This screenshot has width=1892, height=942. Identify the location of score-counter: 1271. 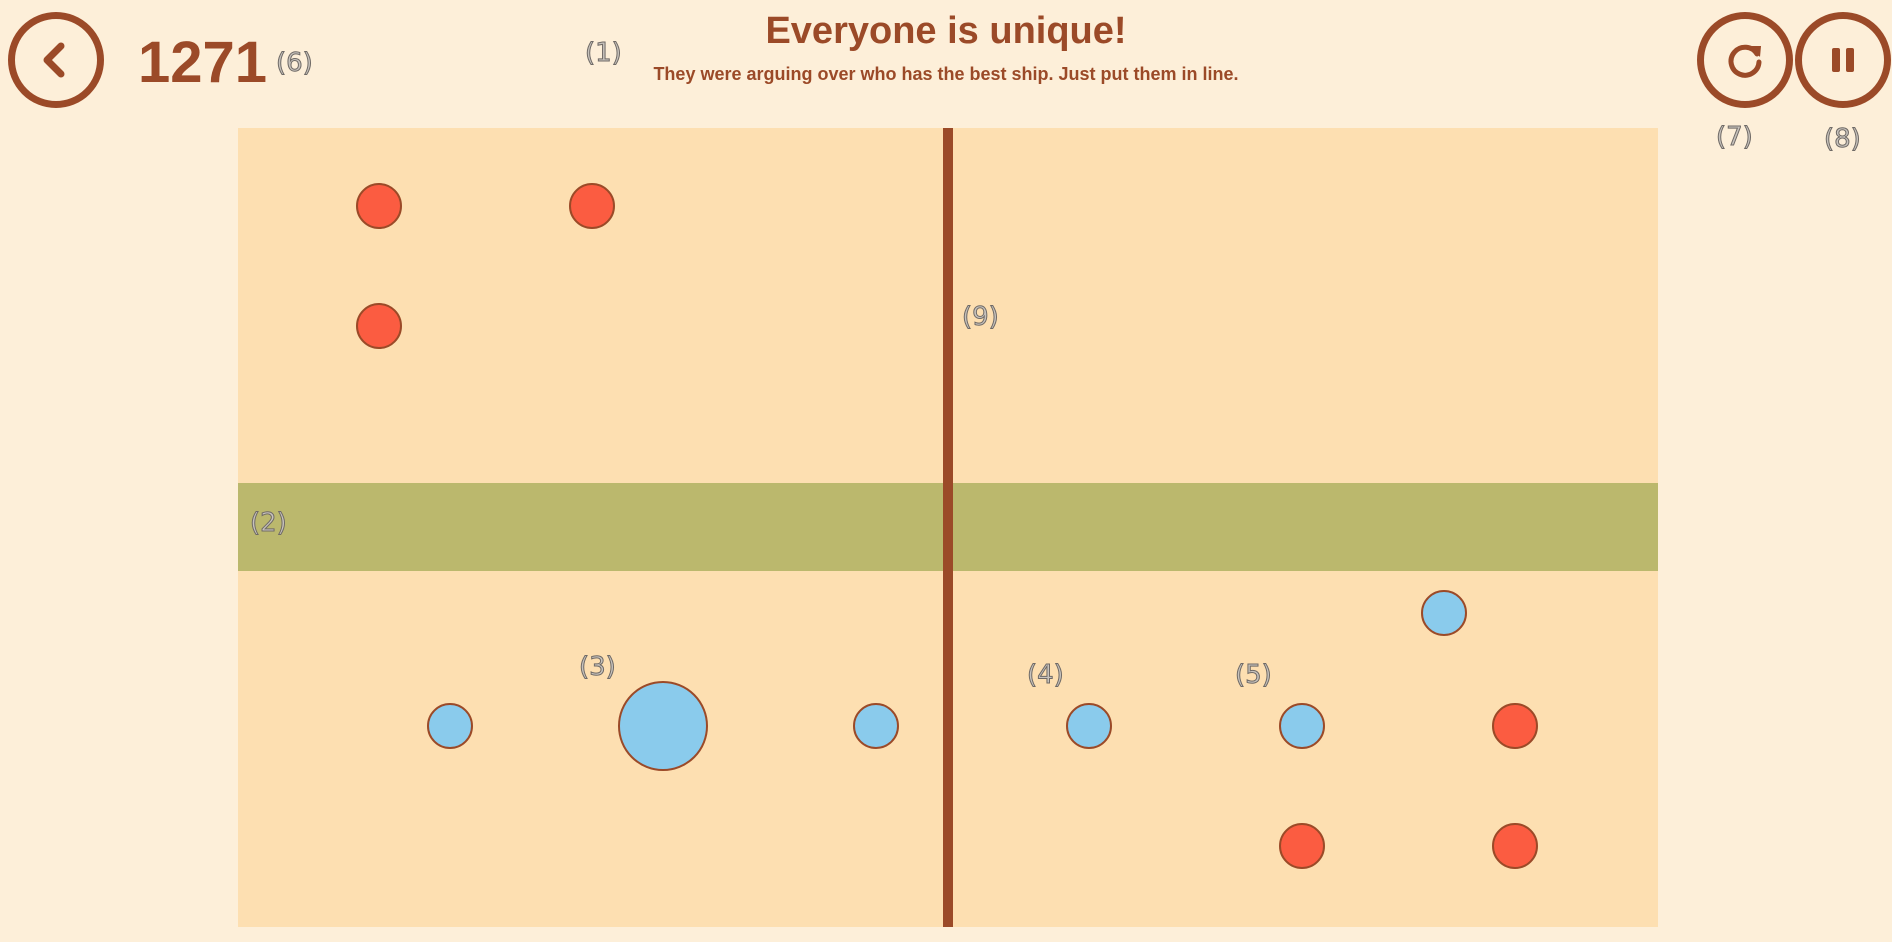
(203, 62).